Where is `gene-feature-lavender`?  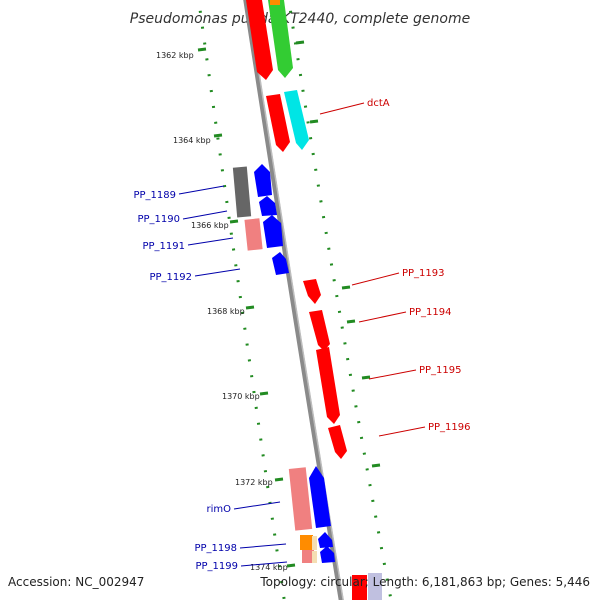 gene-feature-lavender is located at coordinates (375, 586).